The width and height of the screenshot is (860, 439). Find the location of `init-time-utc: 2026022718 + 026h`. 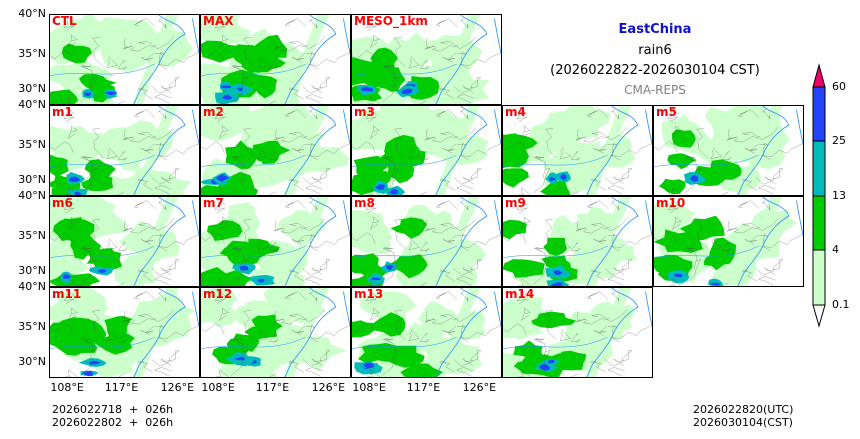

init-time-utc: 2026022718 + 026h is located at coordinates (113, 409).